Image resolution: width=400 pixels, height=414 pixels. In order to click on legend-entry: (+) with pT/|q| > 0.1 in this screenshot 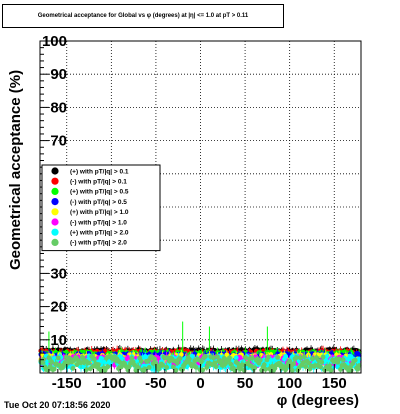, I will do `click(99, 171)`.